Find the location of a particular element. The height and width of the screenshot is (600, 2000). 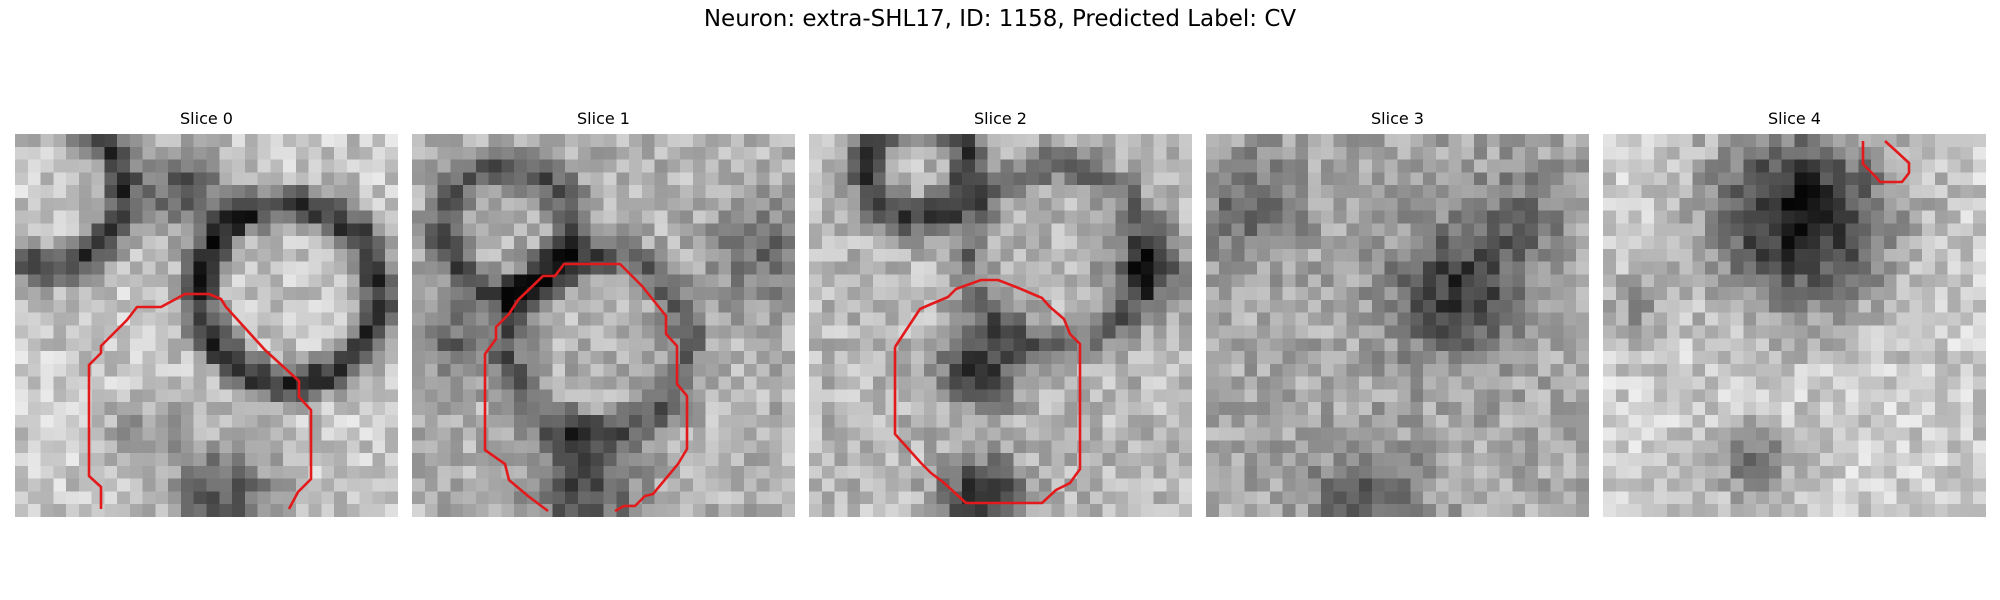

slice-title: Slice 4 is located at coordinates (1794, 118).